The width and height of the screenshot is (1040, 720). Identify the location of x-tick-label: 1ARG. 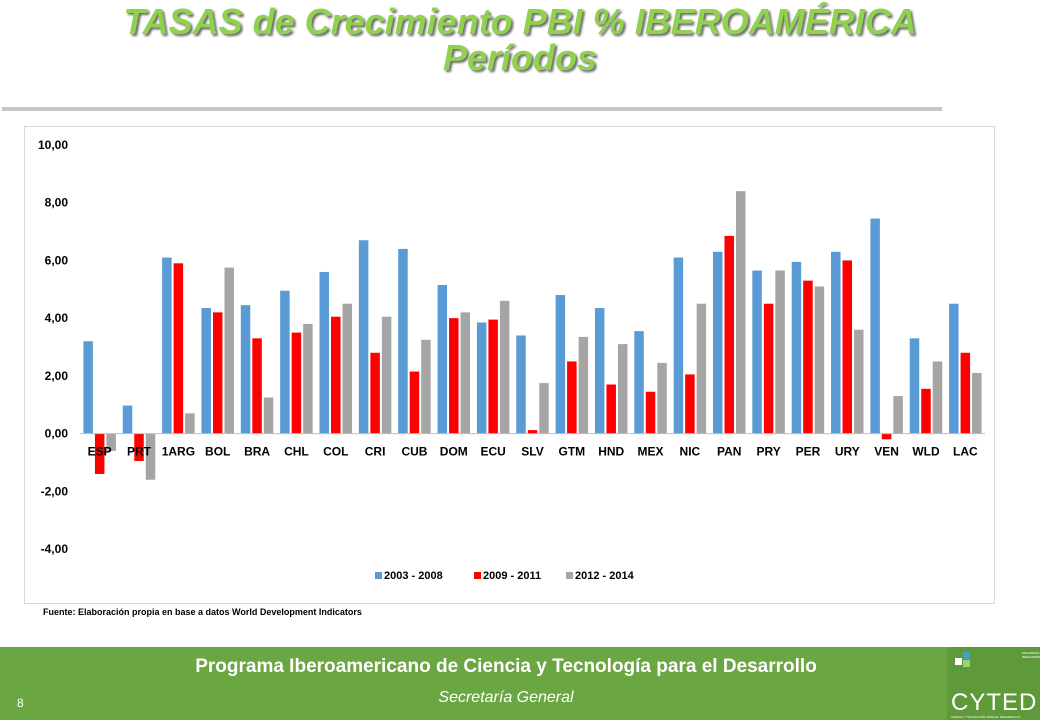
(178, 452).